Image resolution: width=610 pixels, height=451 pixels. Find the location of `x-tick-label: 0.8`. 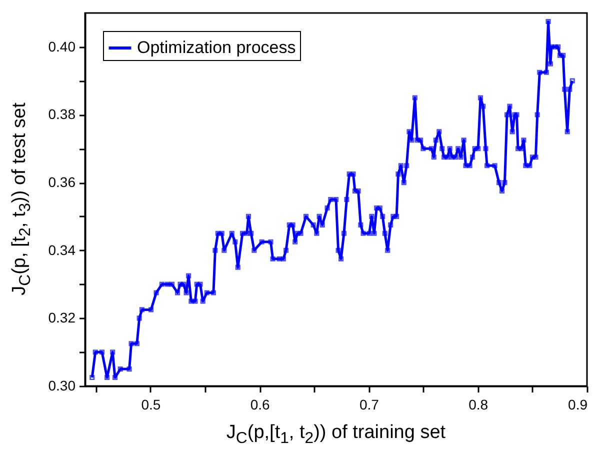

x-tick-label: 0.8 is located at coordinates (478, 404).